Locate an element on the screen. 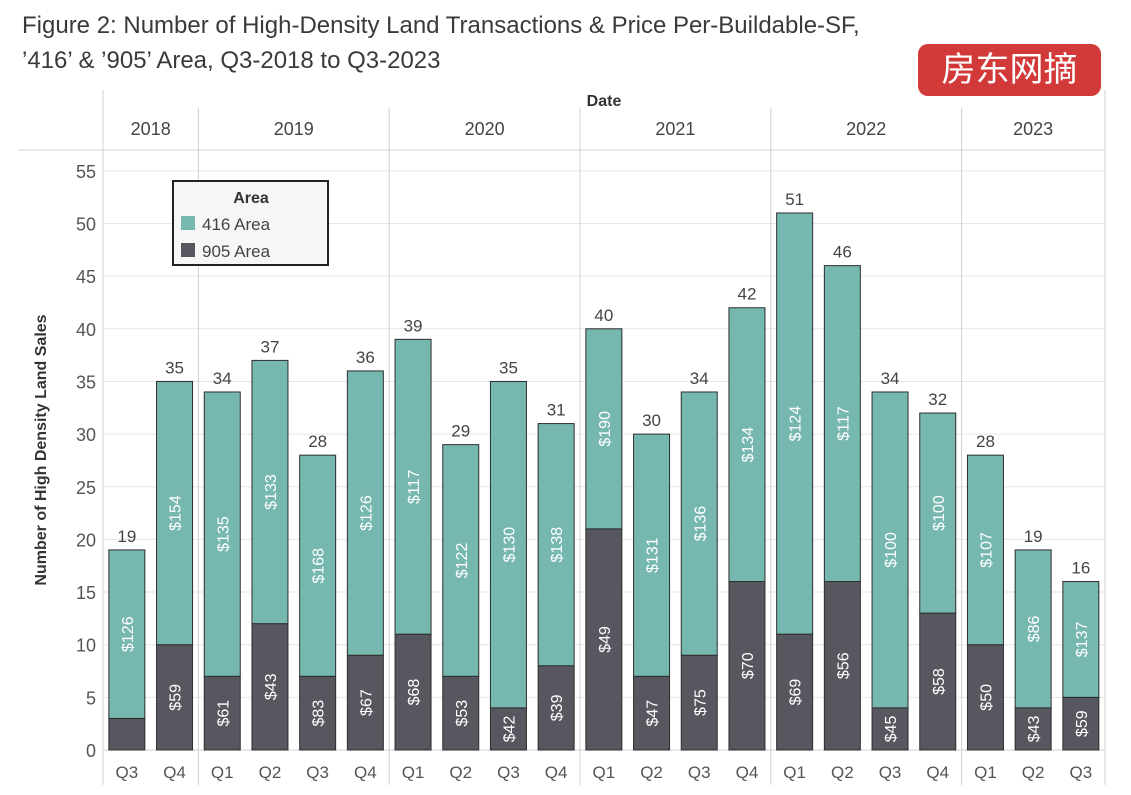 Image resolution: width=1131 pixels, height=795 pixels. bar-total-label: 28 is located at coordinates (985, 441).